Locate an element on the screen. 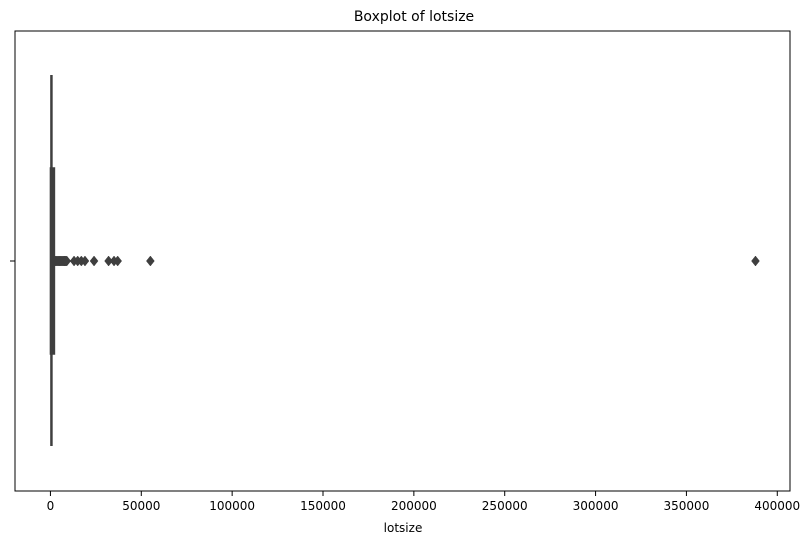 The image size is (812, 545). x-tick-label: 350000 is located at coordinates (687, 506).